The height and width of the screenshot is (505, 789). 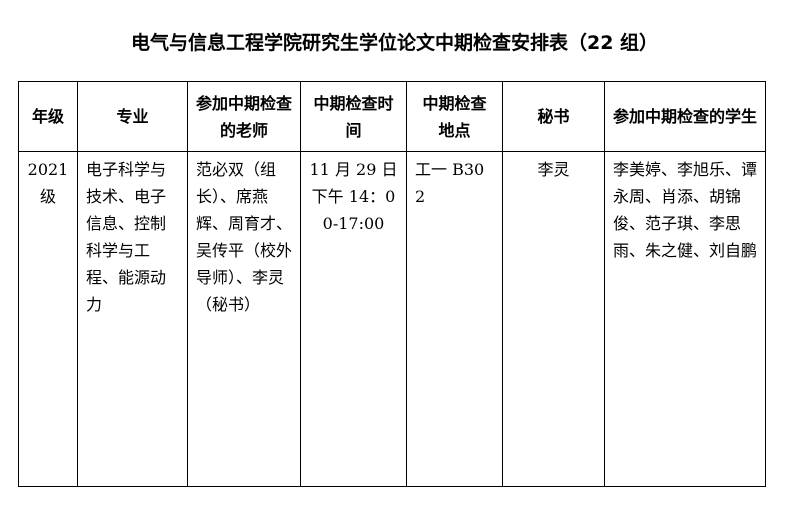 I want to click on cell-major: 电子科学与技术、电子信息、控制科学与工程、能源动力, so click(x=132, y=319).